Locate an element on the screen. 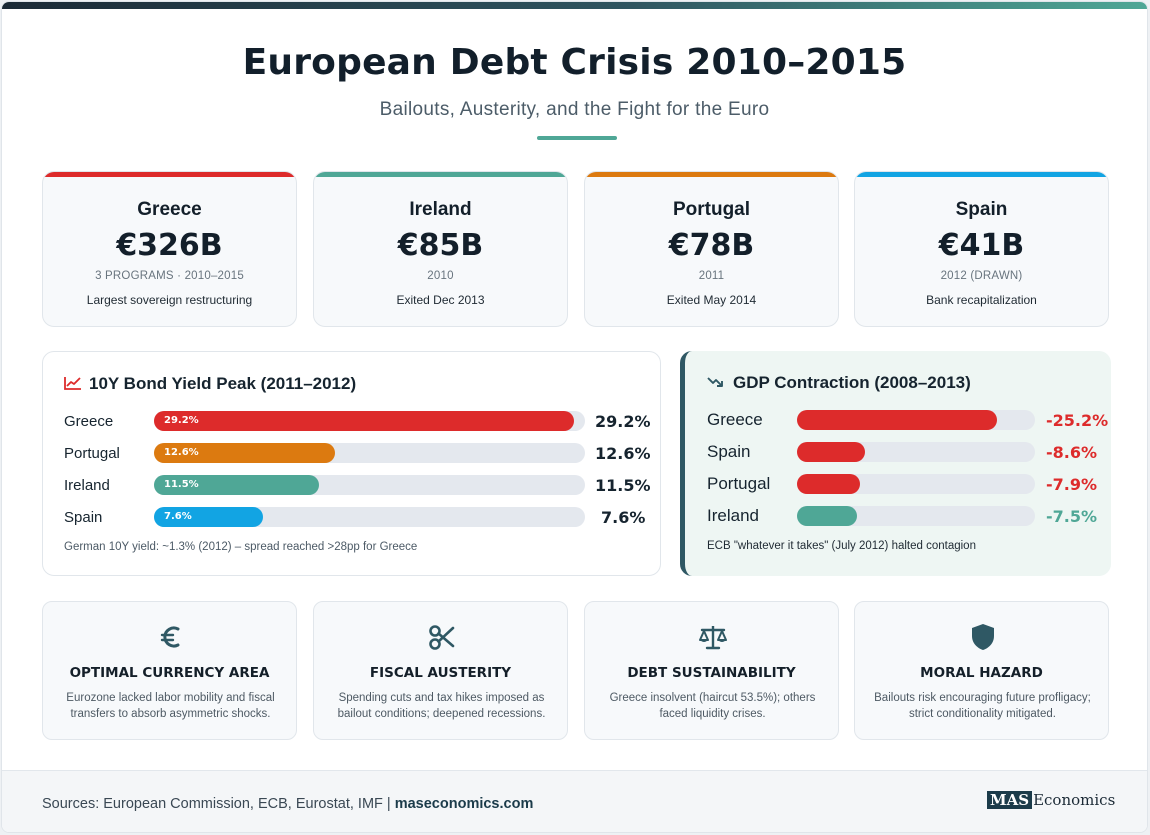 The width and height of the screenshot is (1150, 835). bar-value-label: -25.2% is located at coordinates (1077, 420).